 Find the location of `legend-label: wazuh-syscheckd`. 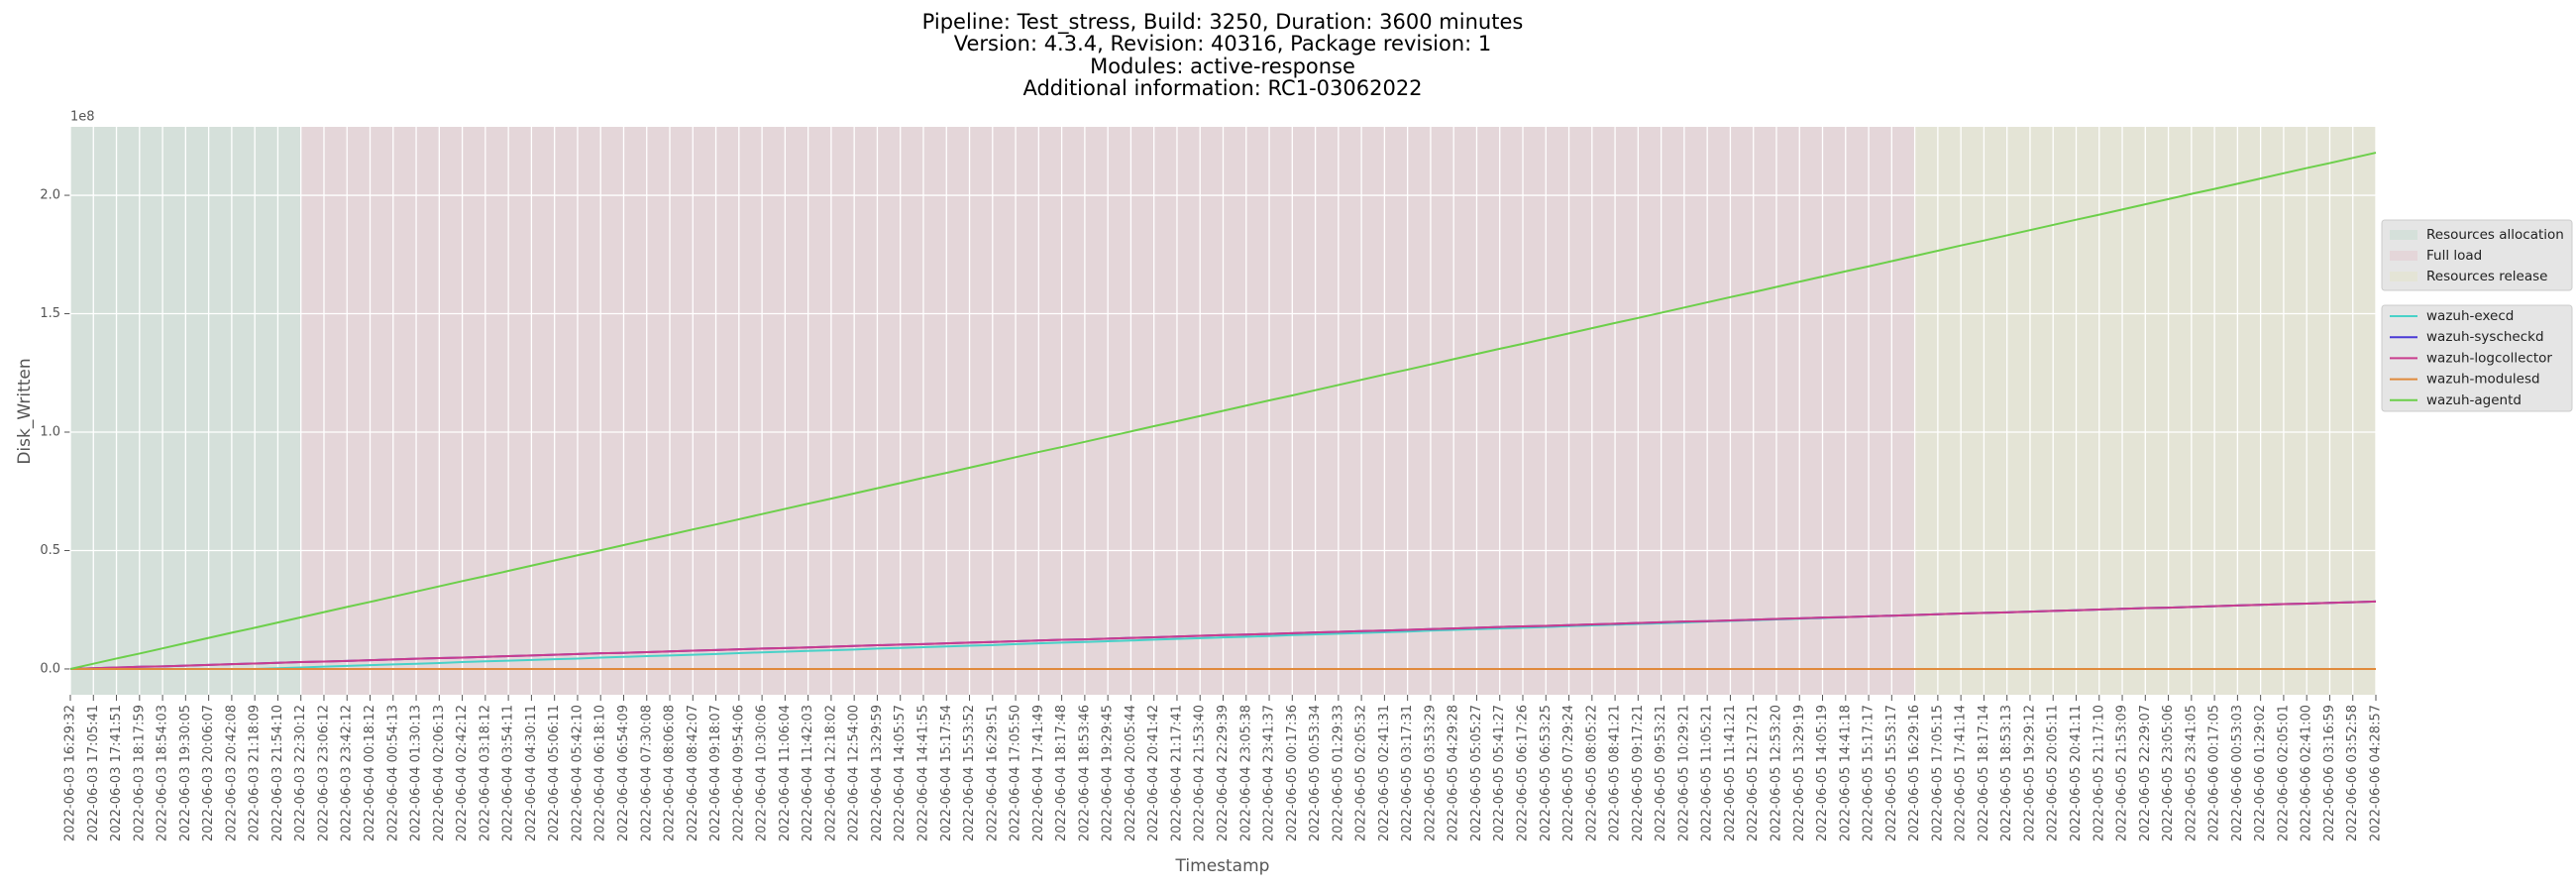

legend-label: wazuh-syscheckd is located at coordinates (2485, 337).